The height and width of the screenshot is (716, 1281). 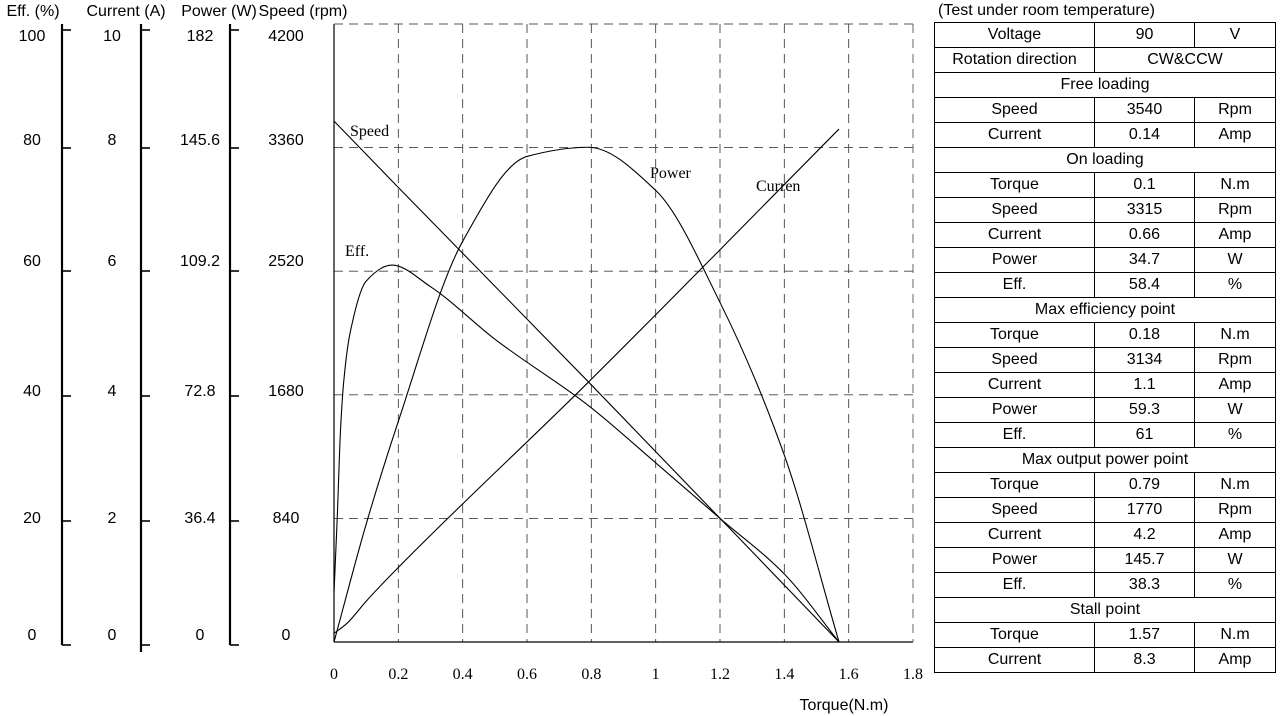 I want to click on spec-row: Speed 1770 Rpm, so click(x=1105, y=510).